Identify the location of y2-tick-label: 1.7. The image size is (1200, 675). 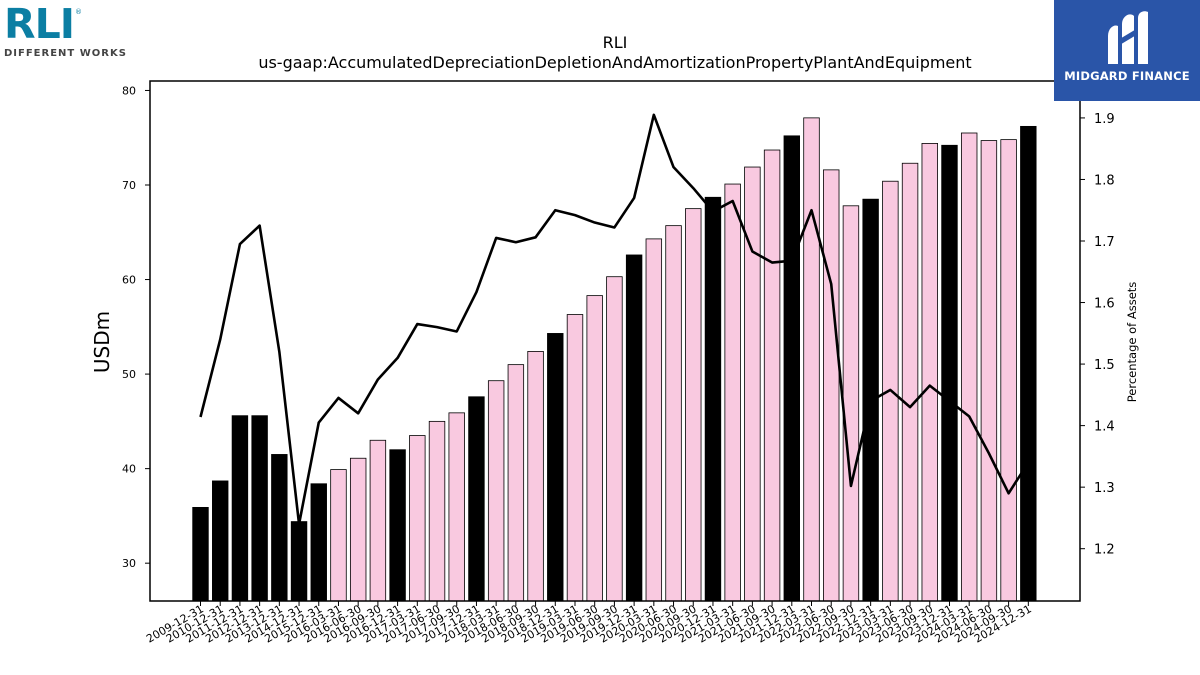
(1104, 242).